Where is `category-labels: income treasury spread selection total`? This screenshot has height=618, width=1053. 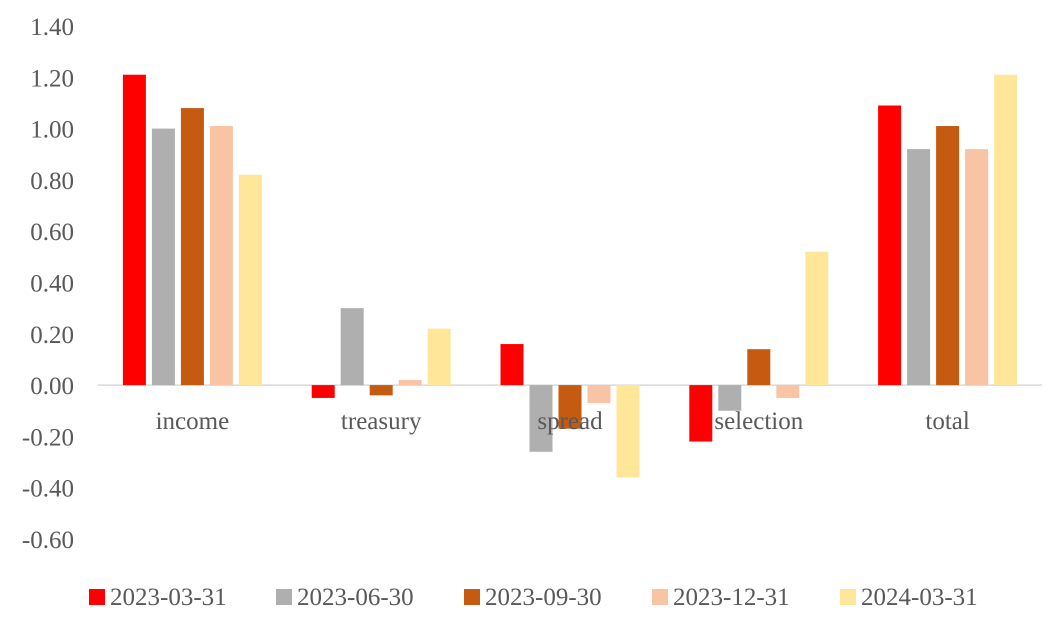
category-labels: income treasury spread selection total is located at coordinates (563, 421).